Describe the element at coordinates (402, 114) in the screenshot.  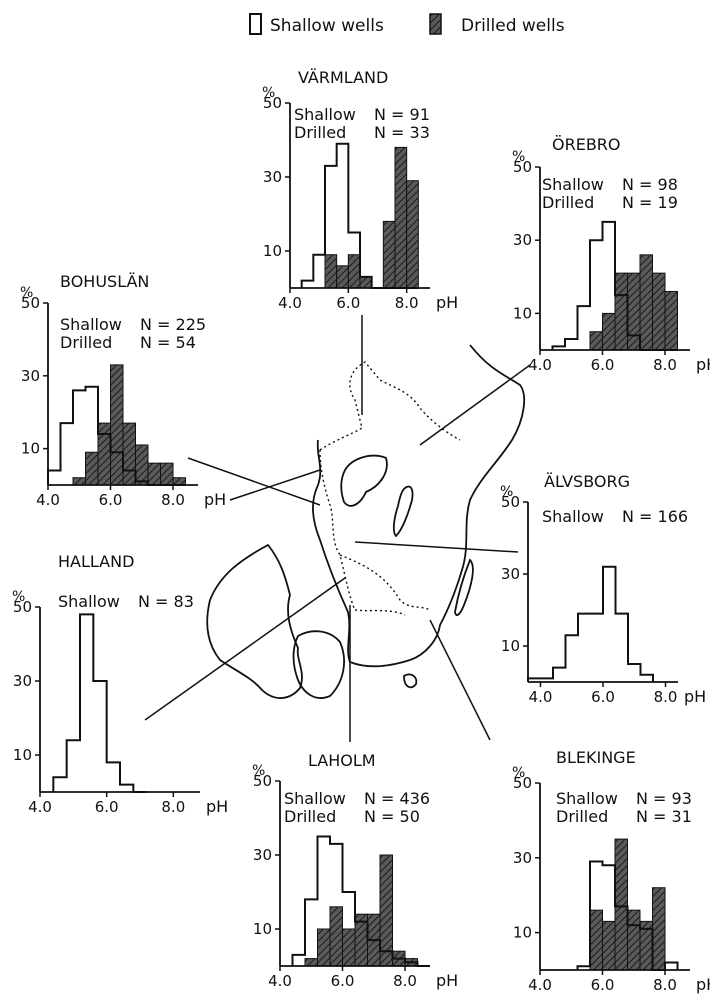
I see `series-count: N = 91` at that location.